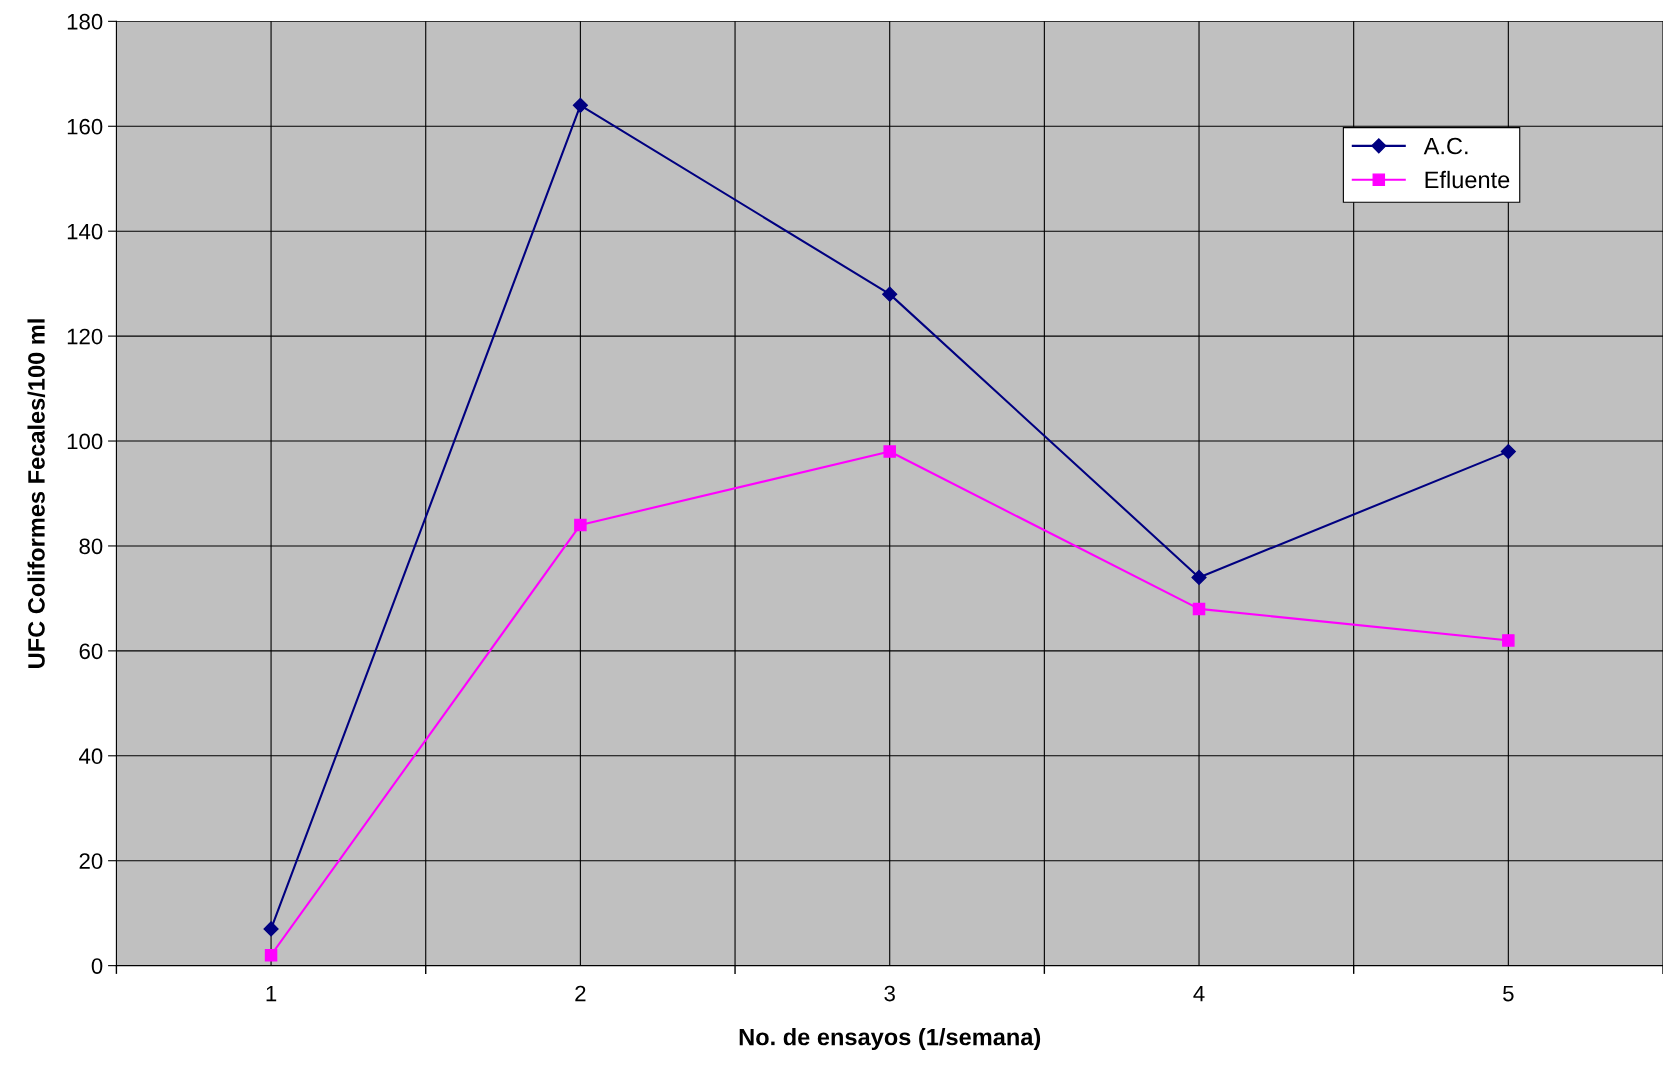 This screenshot has width=1663, height=1067. What do you see at coordinates (1508, 993) in the screenshot?
I see `x-tick-label: 5` at bounding box center [1508, 993].